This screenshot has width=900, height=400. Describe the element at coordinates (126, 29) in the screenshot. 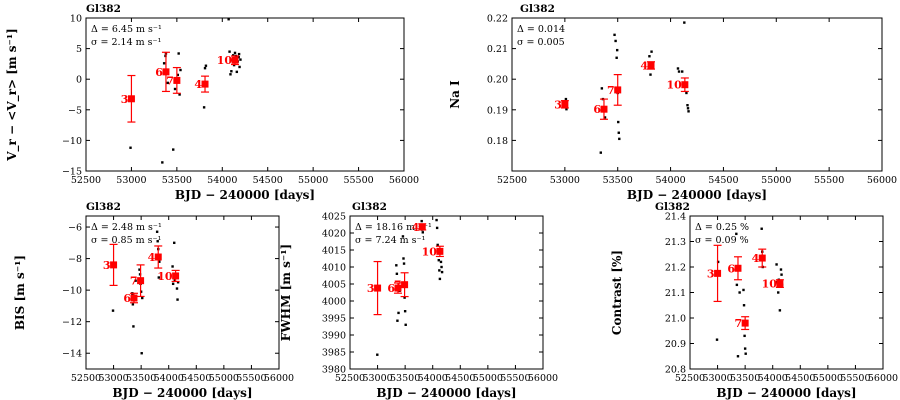

I see `delta-stat: Δ = 6.45 m s⁻¹` at that location.